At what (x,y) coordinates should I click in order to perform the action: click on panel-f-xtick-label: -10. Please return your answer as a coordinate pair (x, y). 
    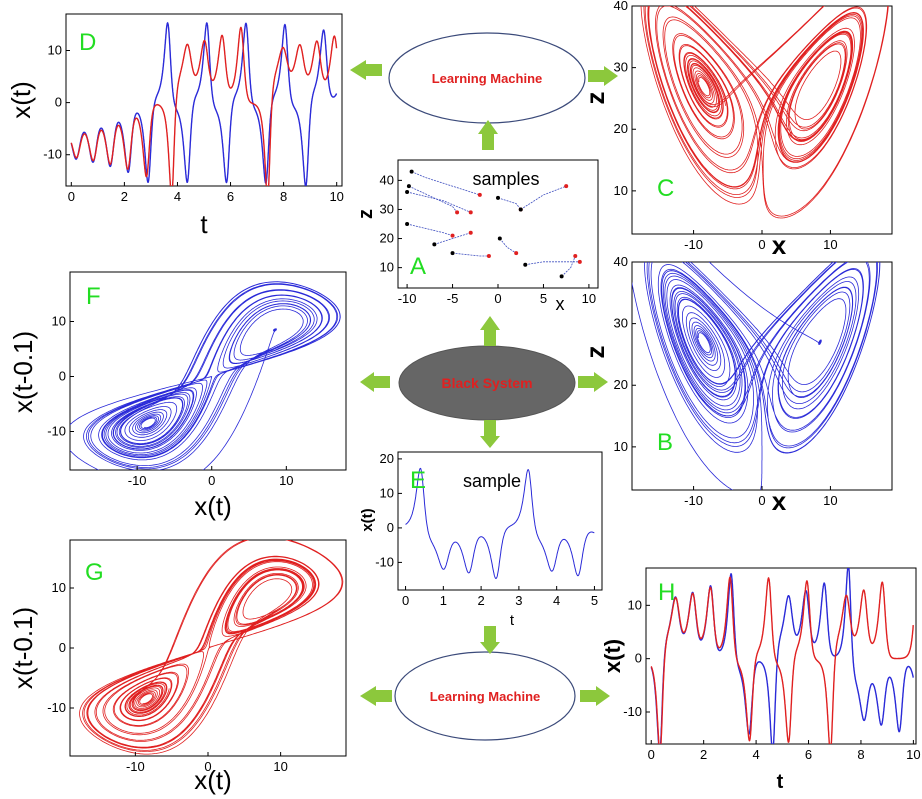
    Looking at the image, I should click on (137, 480).